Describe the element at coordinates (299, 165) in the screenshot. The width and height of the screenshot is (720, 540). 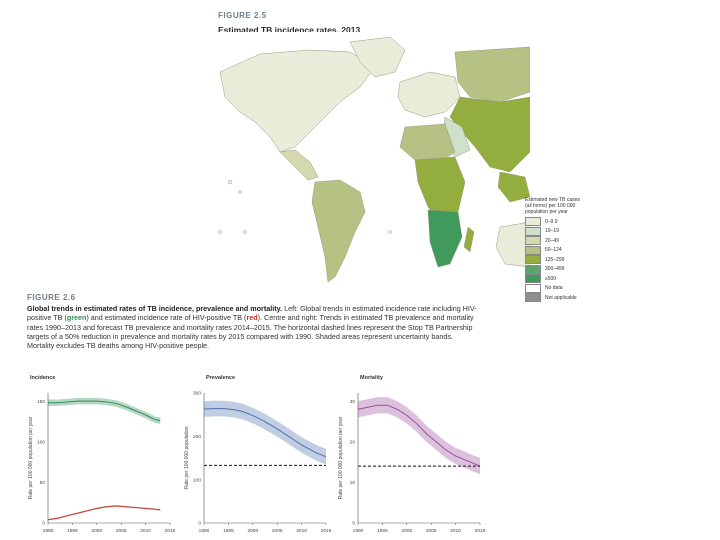
I see `map-central-america` at that location.